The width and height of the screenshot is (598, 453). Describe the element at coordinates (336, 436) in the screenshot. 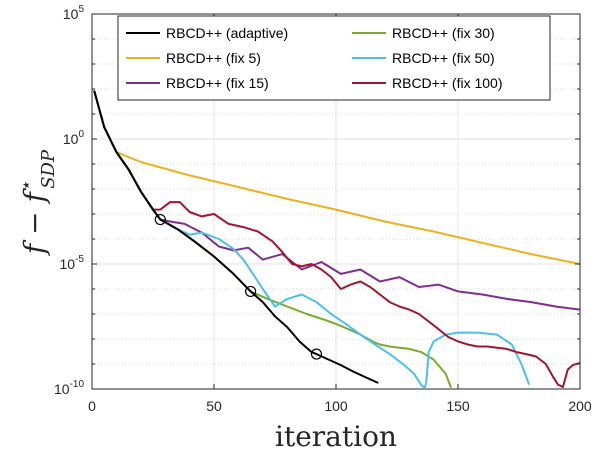

I see `x-axis-title: iteration` at that location.